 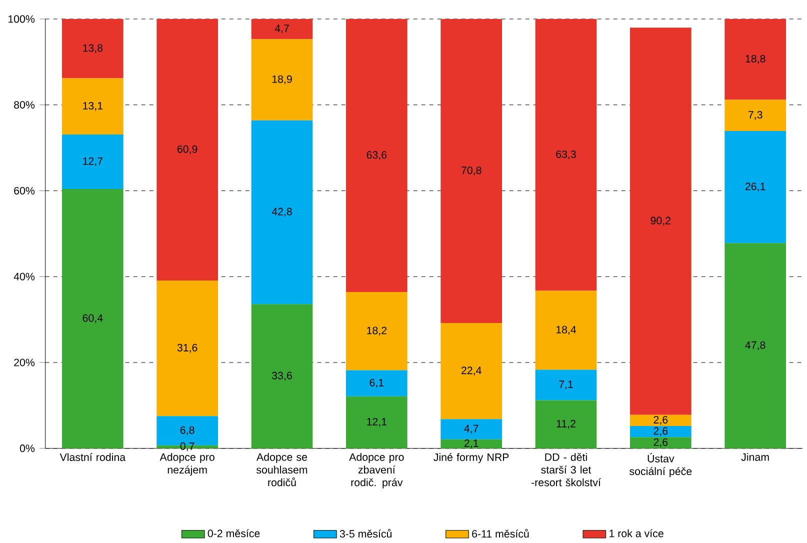 What do you see at coordinates (566, 469) in the screenshot?
I see `x-tick-label: DD - děti starší 3 let -resort školství` at bounding box center [566, 469].